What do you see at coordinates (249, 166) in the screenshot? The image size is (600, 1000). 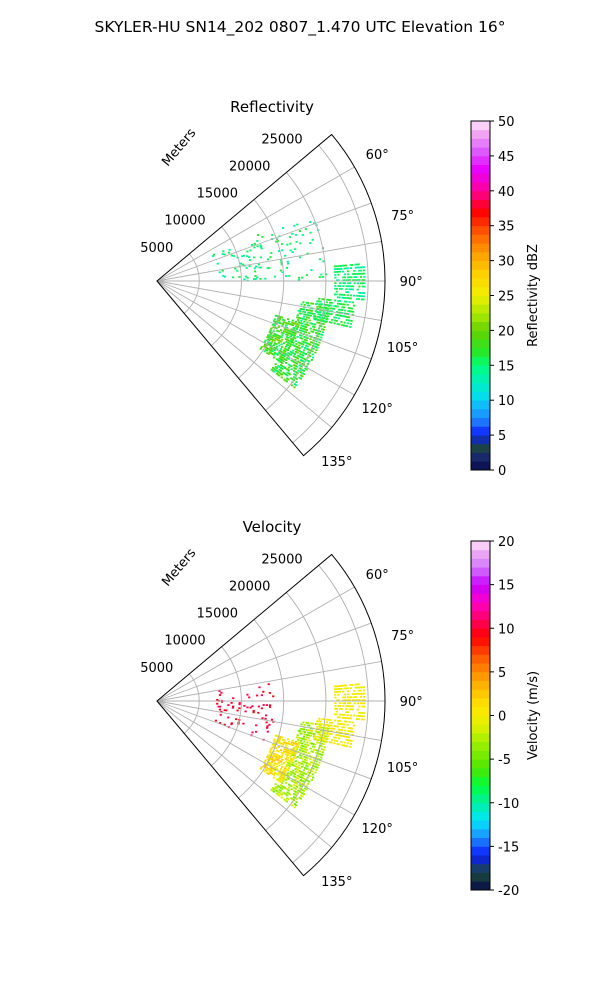 I see `range-tick-label: 20000` at bounding box center [249, 166].